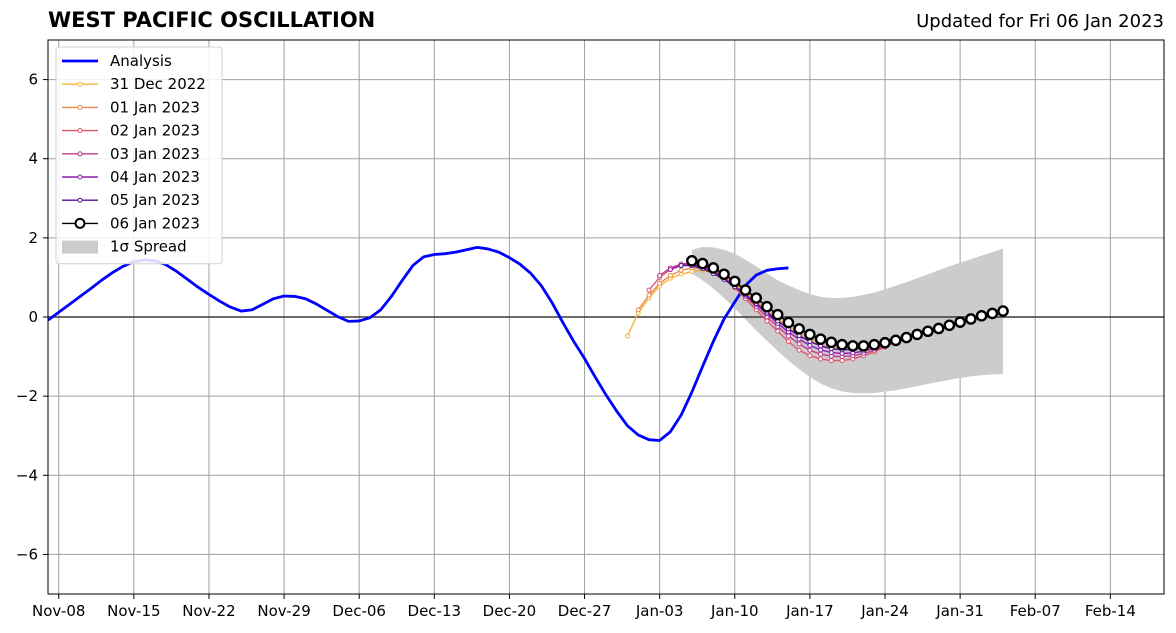  I want to click on y-axis-ticks: −6 −4 −2 0 2 4 6, so click(32, 317).